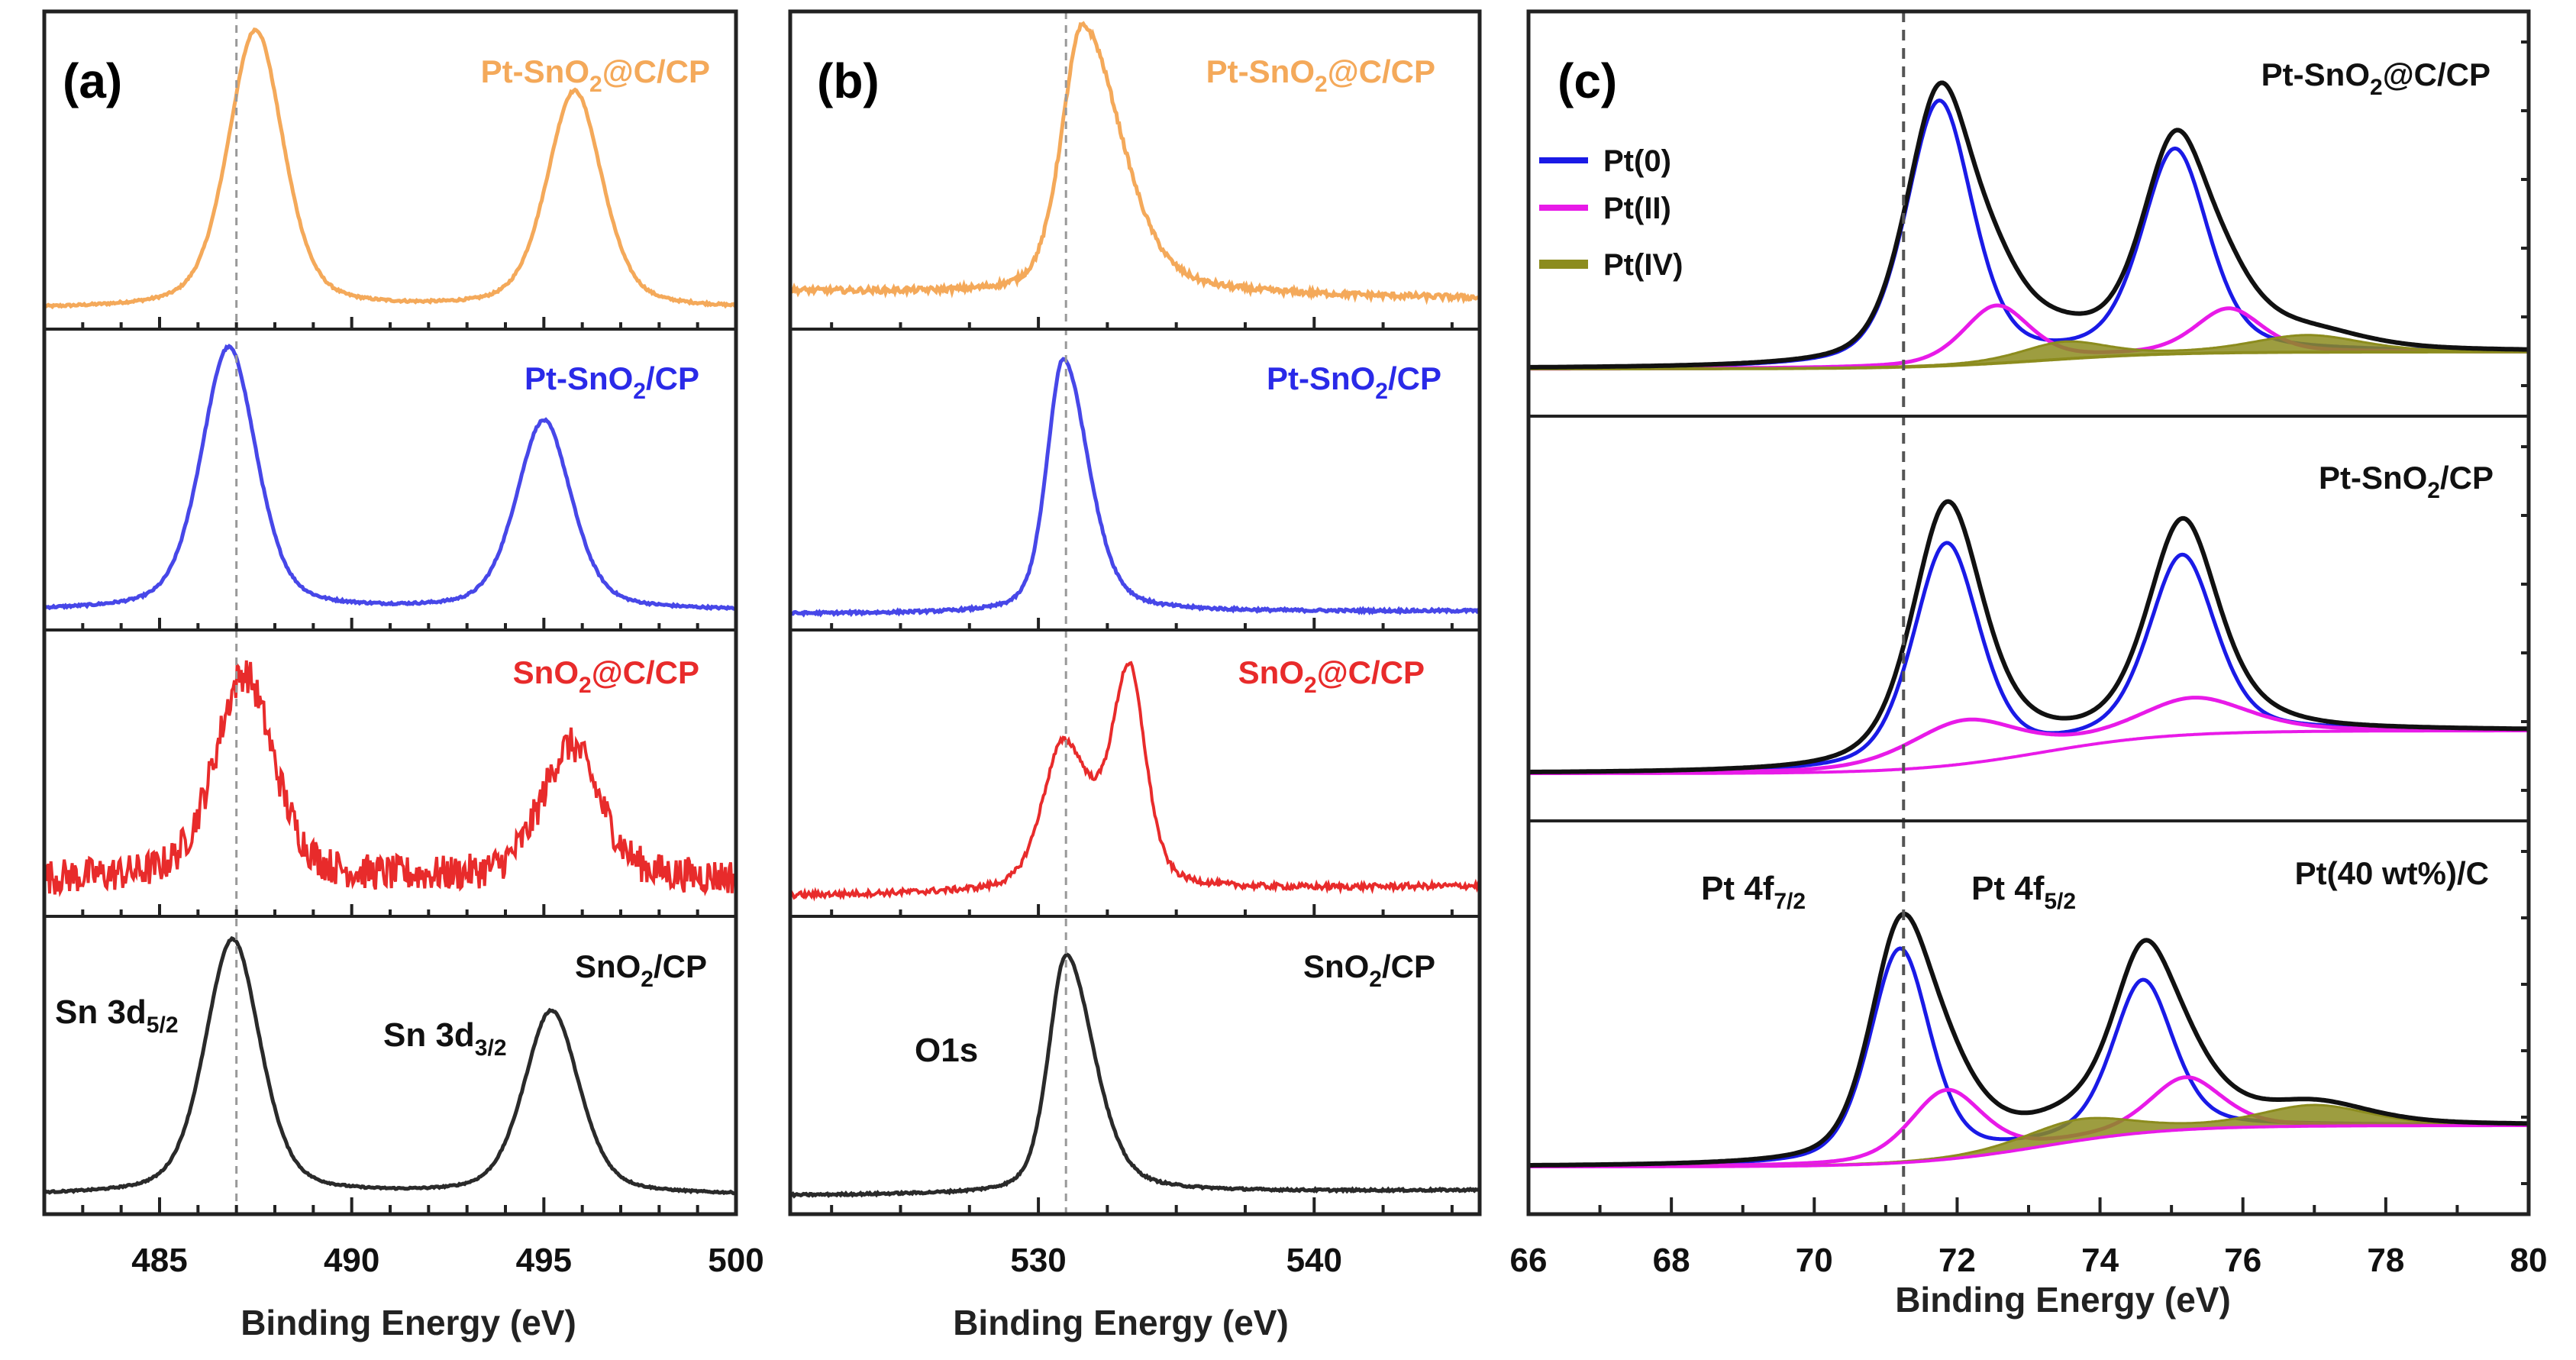  What do you see at coordinates (1637, 161) in the screenshot?
I see `legend-label-pt0: Pt(0)` at bounding box center [1637, 161].